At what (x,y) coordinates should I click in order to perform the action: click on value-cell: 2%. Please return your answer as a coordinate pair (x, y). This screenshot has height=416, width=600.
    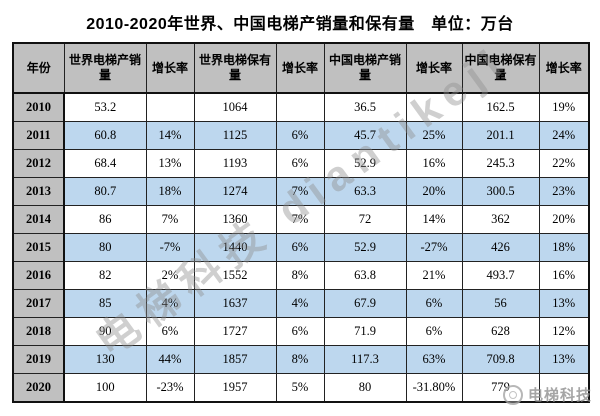
    Looking at the image, I should click on (170, 275).